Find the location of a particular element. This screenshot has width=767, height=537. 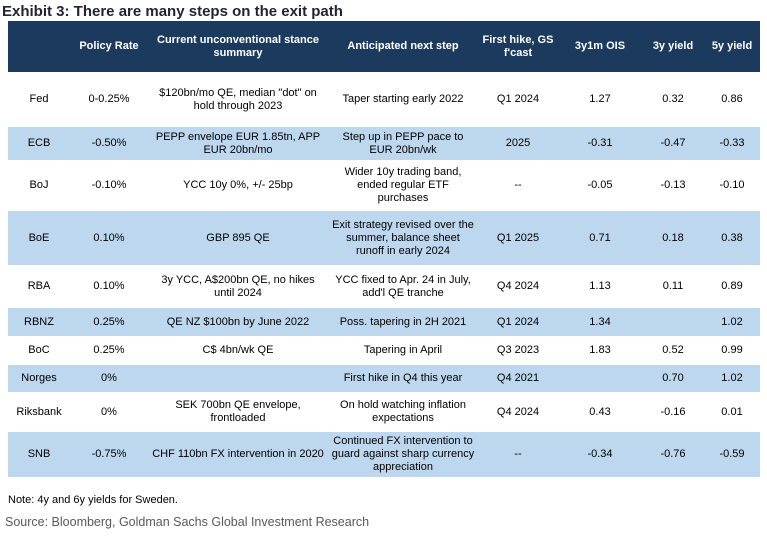

col-header-stance-summary: Current unconventional stance summary is located at coordinates (238, 46).